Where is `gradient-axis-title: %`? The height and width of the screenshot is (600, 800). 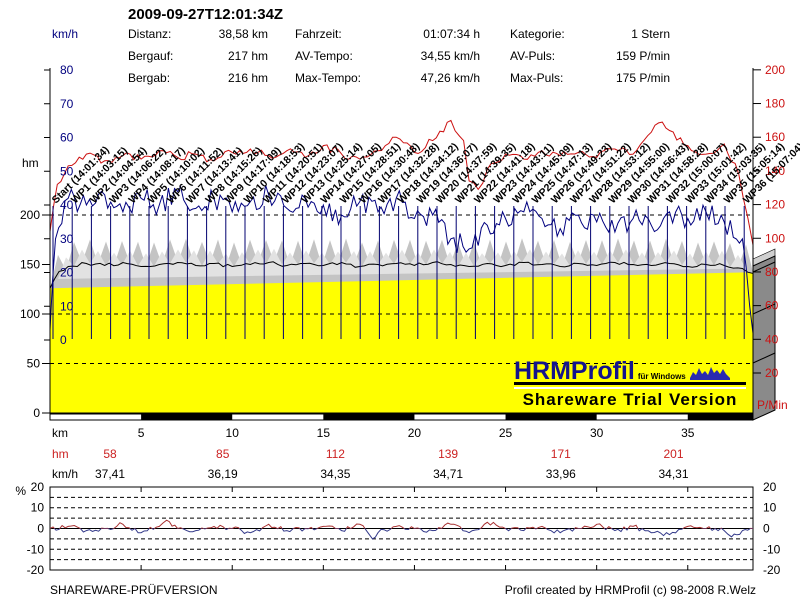 gradient-axis-title: % is located at coordinates (20, 491).